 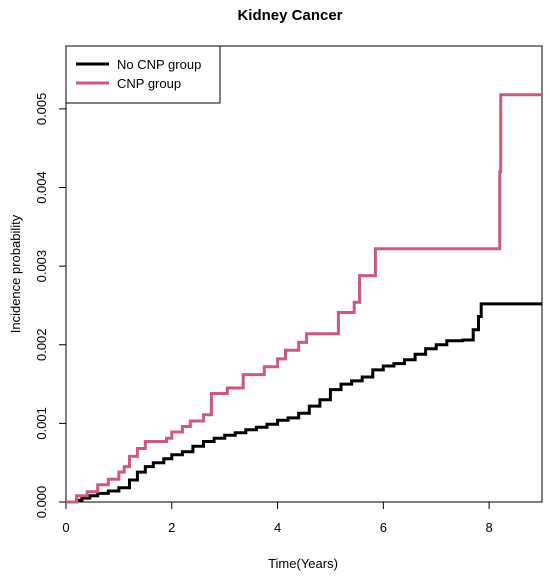 I want to click on legend-label: No CNP group, so click(x=159, y=64).